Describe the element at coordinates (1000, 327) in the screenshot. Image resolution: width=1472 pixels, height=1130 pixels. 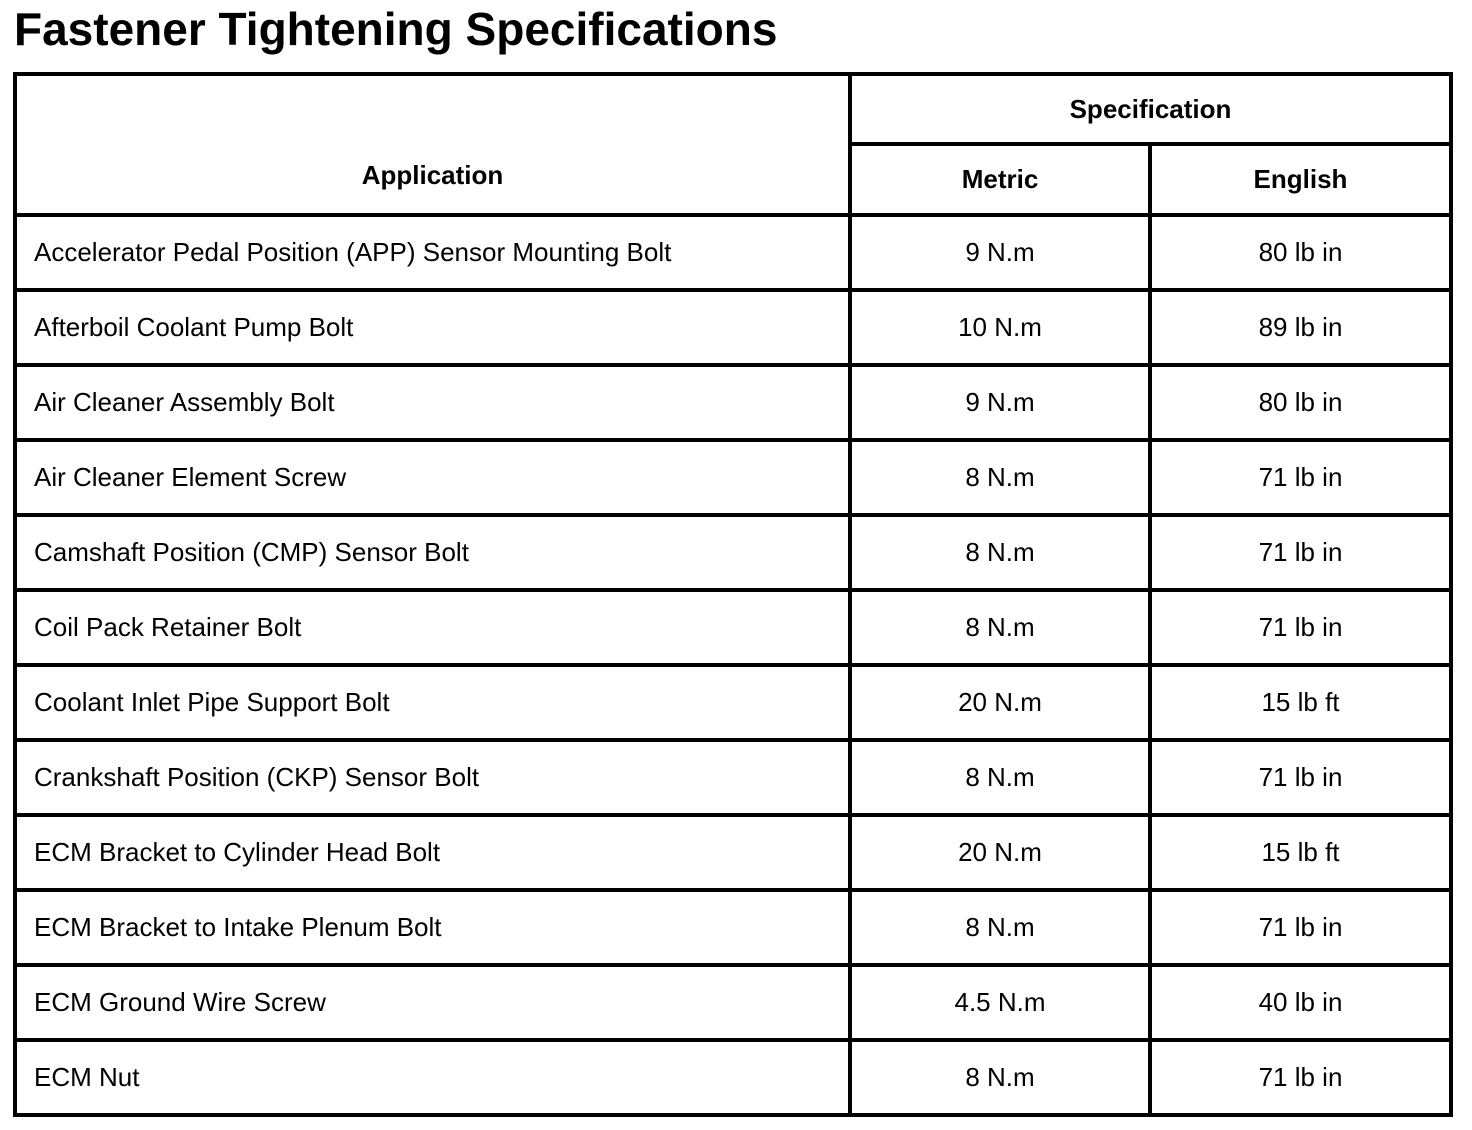
I see `metric-cell: 10 N.m` at that location.